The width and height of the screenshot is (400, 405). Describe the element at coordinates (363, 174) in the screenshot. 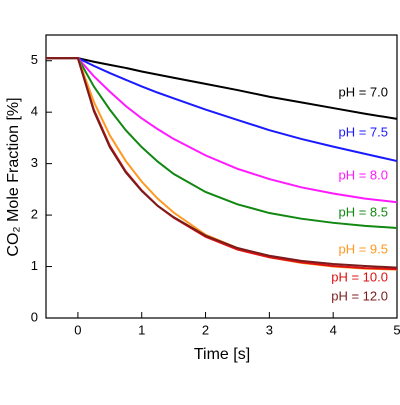

I see `series-label: pH = 8.0` at that location.